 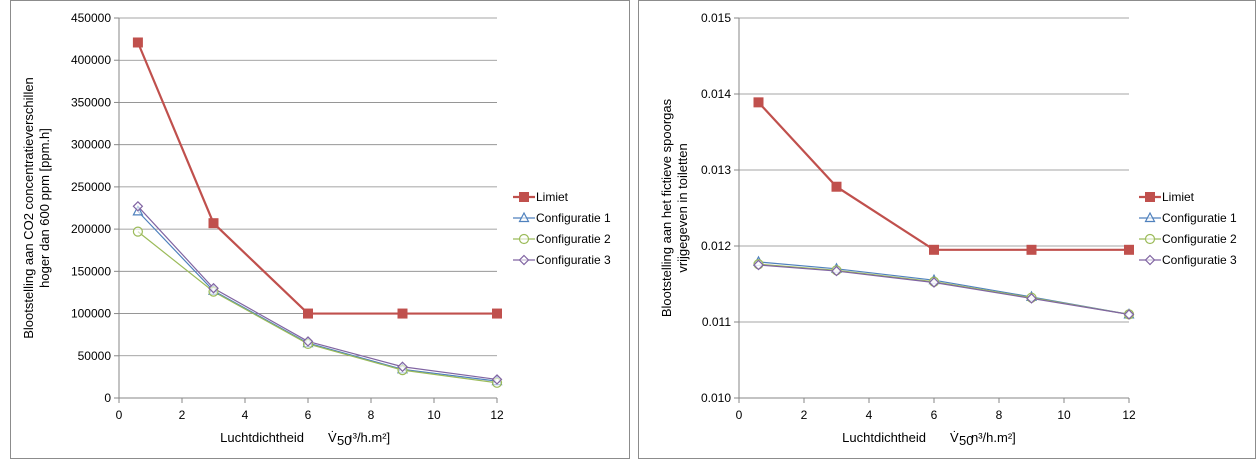 I want to click on y-tick-label: 350000, so click(x=91, y=102).